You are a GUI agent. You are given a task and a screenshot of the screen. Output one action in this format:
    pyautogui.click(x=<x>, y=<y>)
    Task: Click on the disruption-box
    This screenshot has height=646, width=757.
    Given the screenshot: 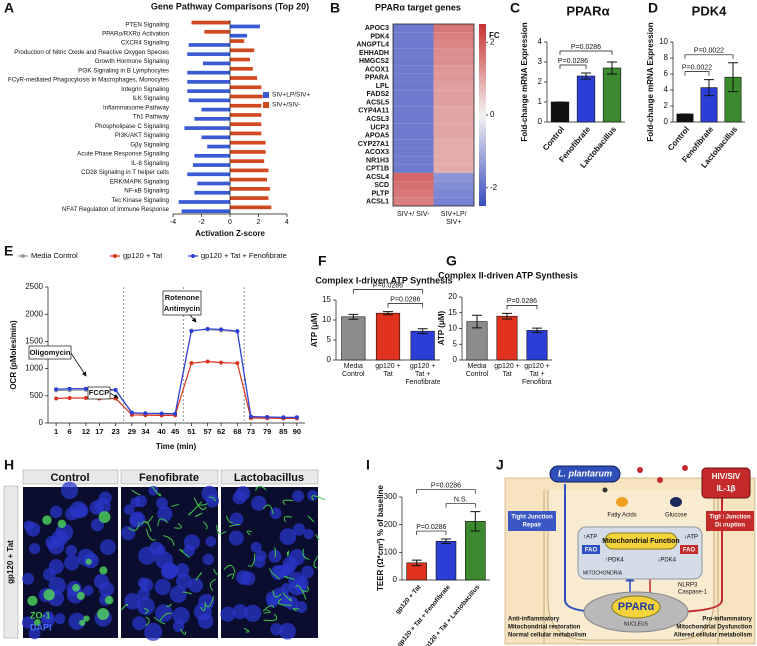 What is the action you would take?
    pyautogui.click(x=730, y=521)
    